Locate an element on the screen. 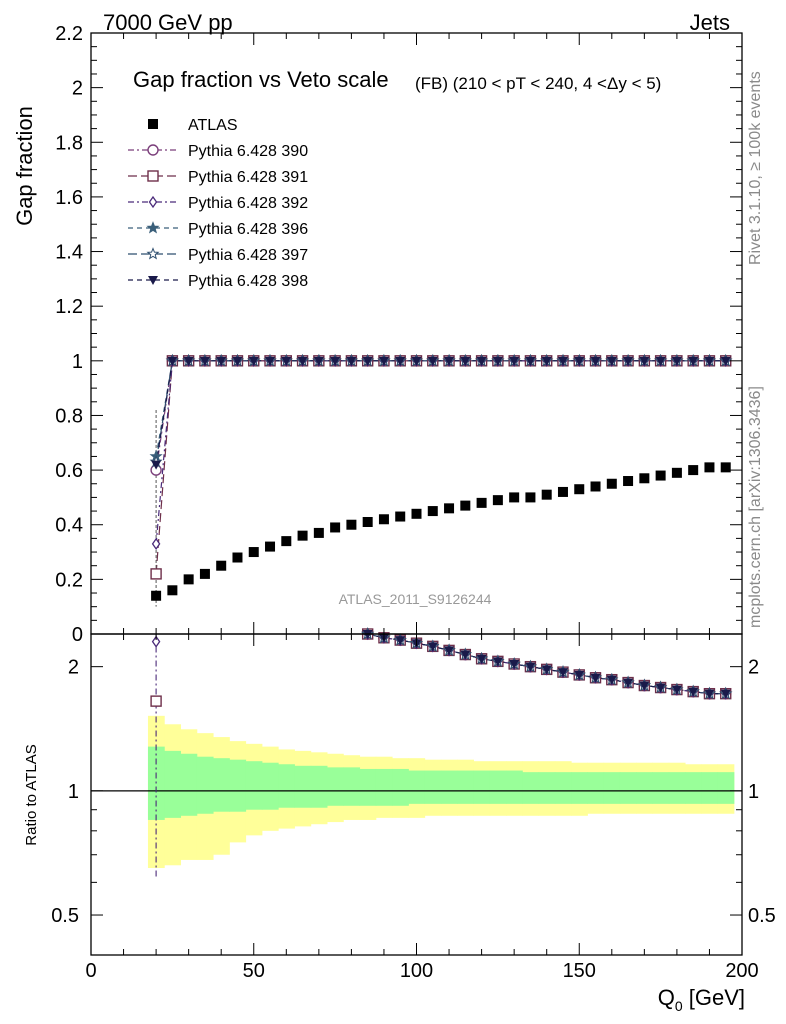 This screenshot has height=1024, width=786. main-y-tick-label: 0 is located at coordinates (77, 635).